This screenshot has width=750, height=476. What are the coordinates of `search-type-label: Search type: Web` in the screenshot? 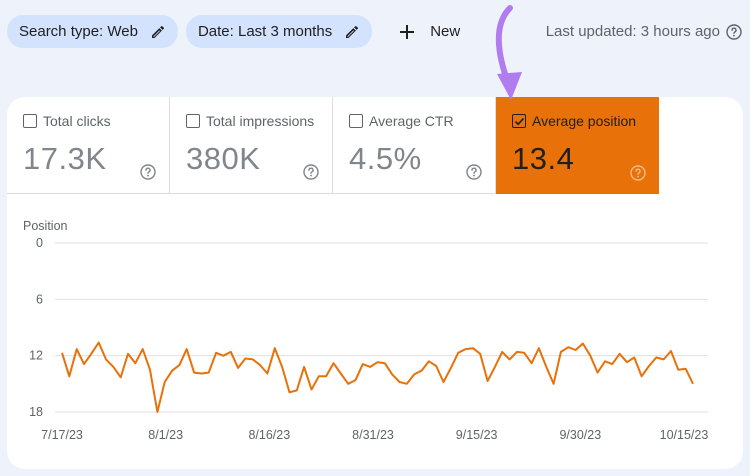 It's located at (78, 31).